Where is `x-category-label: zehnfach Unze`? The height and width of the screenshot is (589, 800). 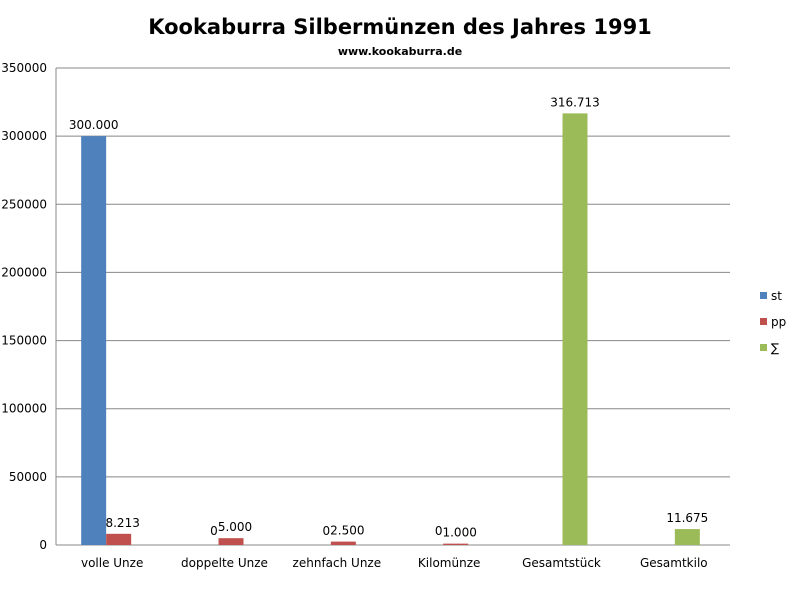 x-category-label: zehnfach Unze is located at coordinates (337, 563).